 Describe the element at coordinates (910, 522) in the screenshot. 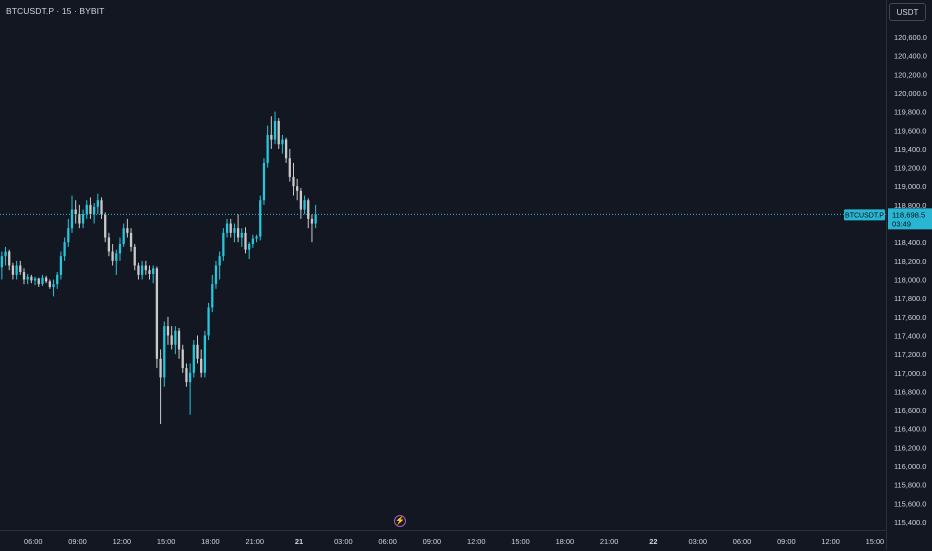

I see `price-tick-label: 115,400.0` at that location.